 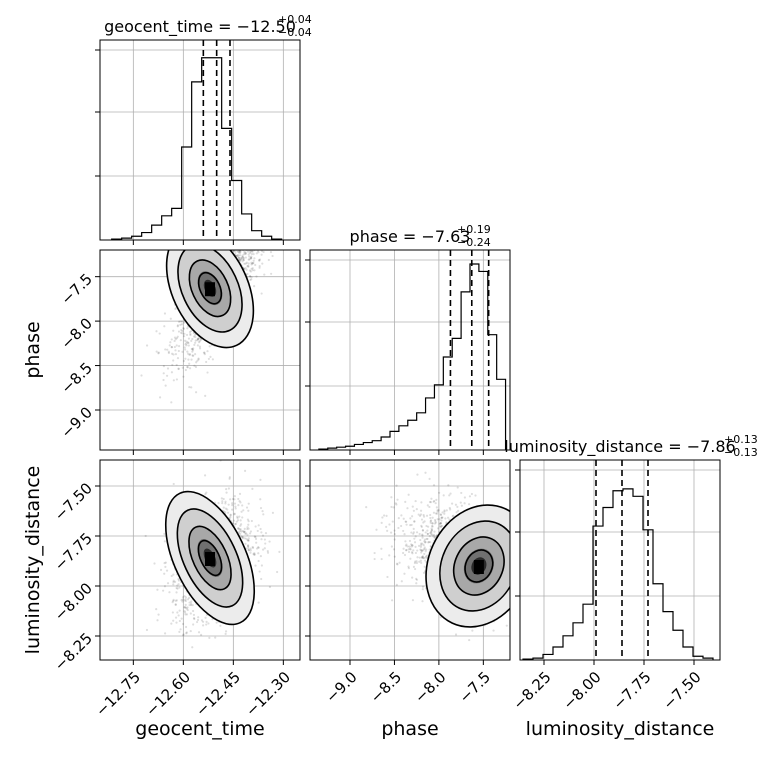 I want to click on panel-1-xtick-label: −12.45, so click(x=218, y=694).